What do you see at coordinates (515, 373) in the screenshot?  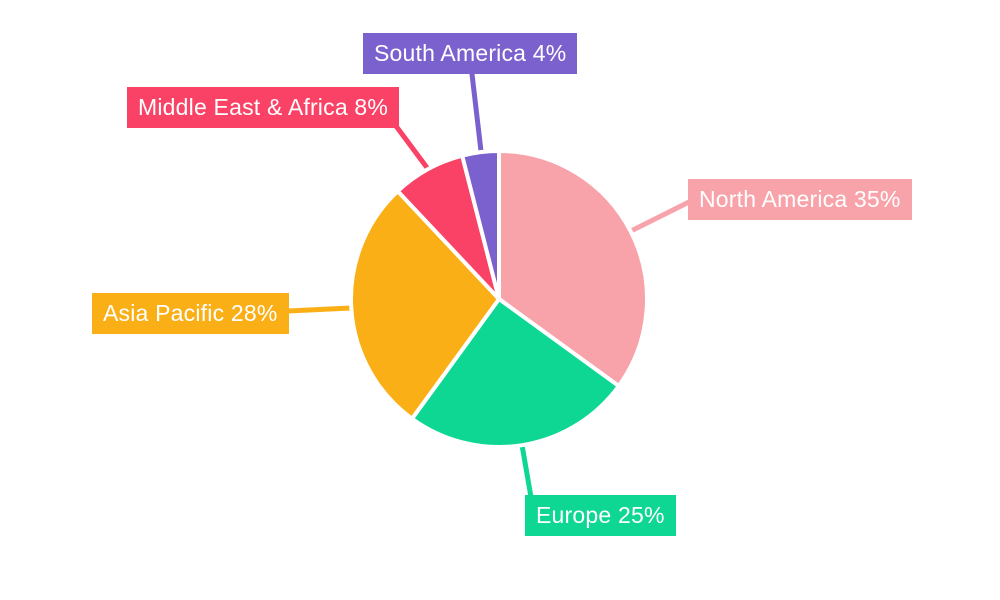 I see `pie-slice-europe` at bounding box center [515, 373].